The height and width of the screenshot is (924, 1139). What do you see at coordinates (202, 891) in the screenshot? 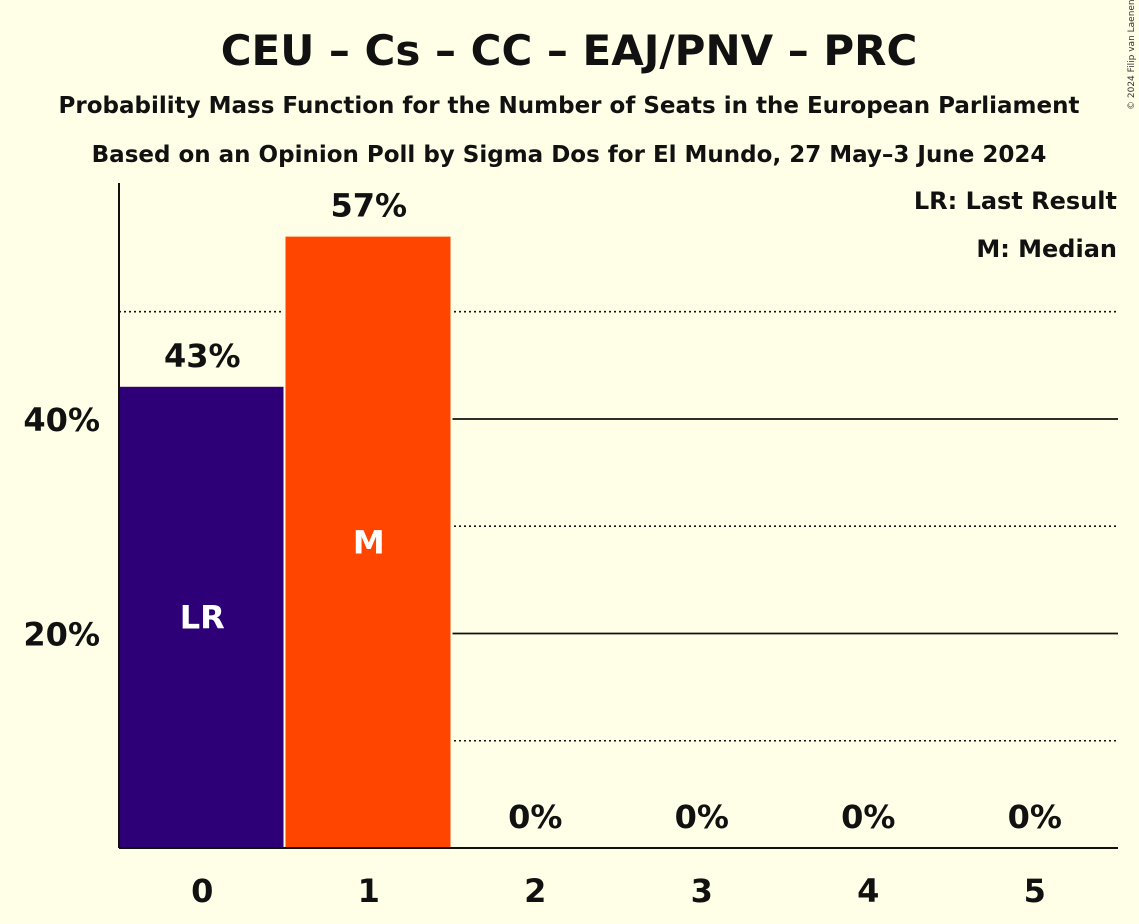
I see `x-tick-label: 0` at bounding box center [202, 891].